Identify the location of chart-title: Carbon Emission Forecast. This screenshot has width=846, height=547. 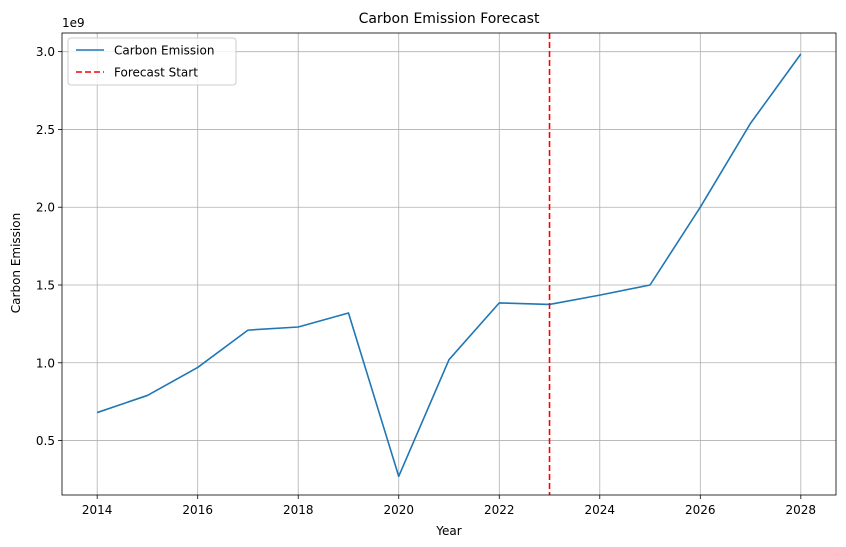
(449, 19).